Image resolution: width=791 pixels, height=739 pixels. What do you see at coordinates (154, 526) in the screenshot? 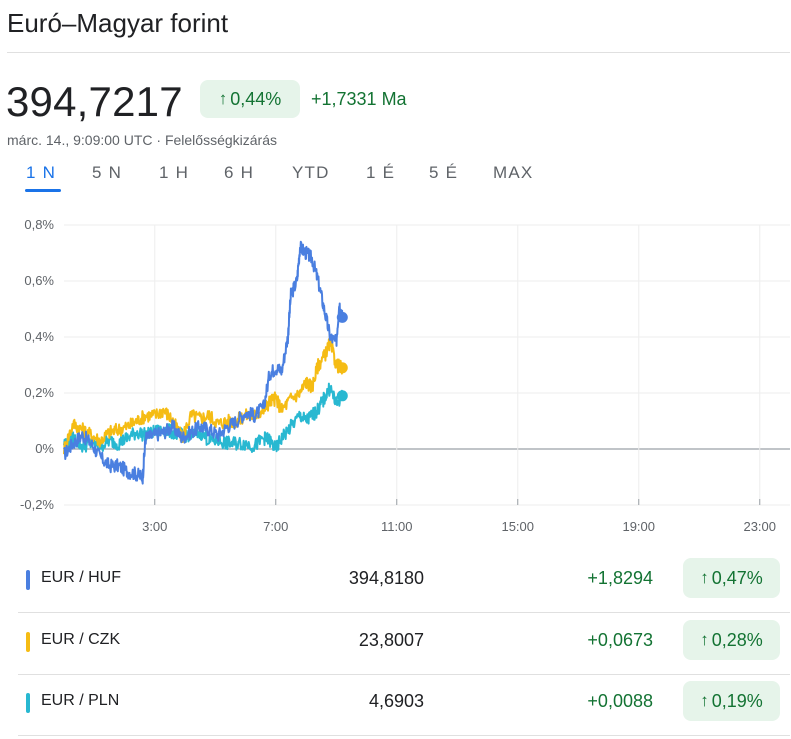
I see `x-tick-label: 3:00` at bounding box center [154, 526].